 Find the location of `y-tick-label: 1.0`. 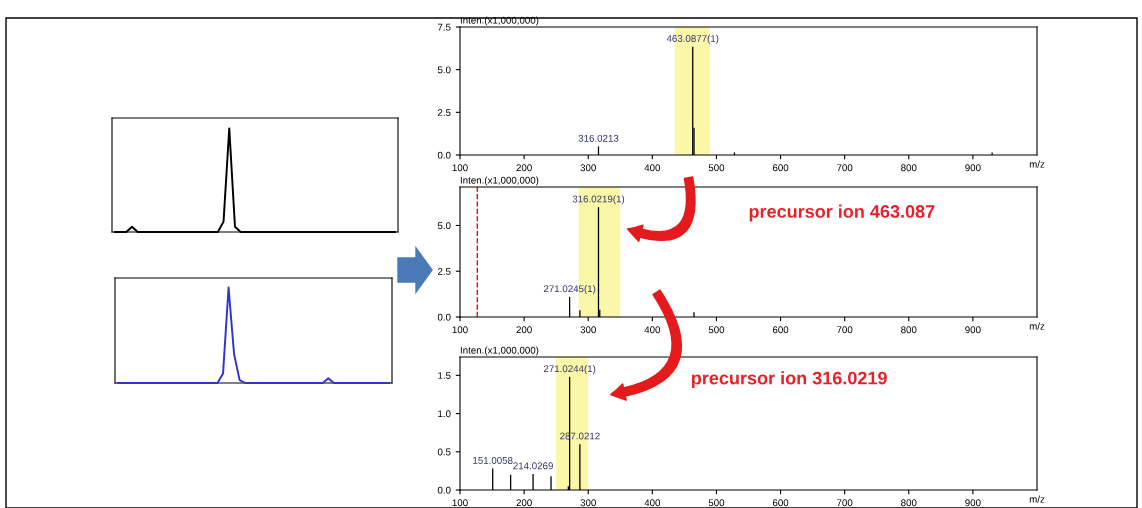

y-tick-label: 1.0 is located at coordinates (444, 414).